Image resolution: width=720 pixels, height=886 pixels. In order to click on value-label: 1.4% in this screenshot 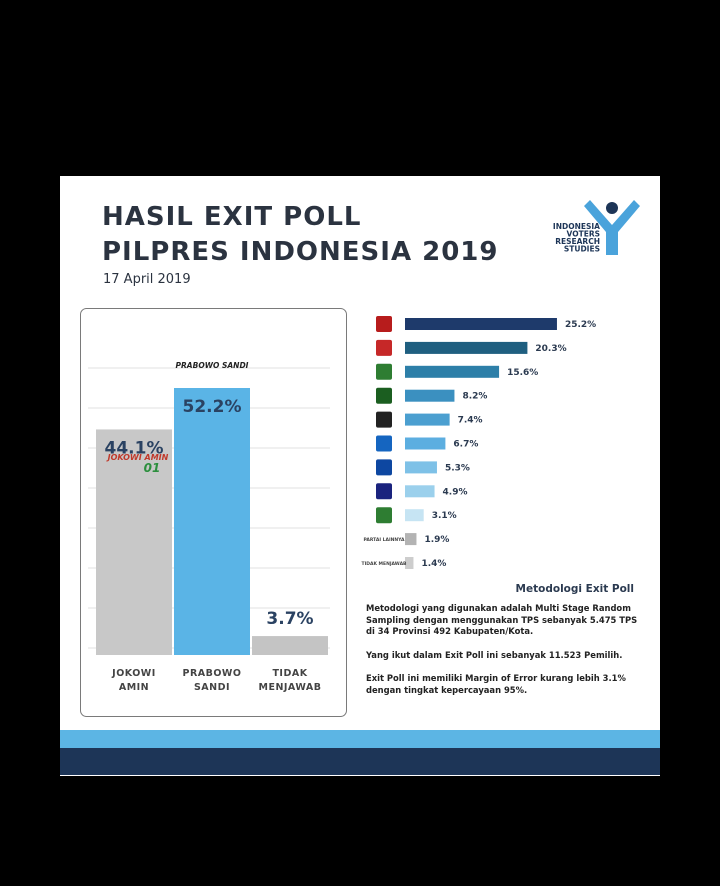, I will do `click(433, 564)`.